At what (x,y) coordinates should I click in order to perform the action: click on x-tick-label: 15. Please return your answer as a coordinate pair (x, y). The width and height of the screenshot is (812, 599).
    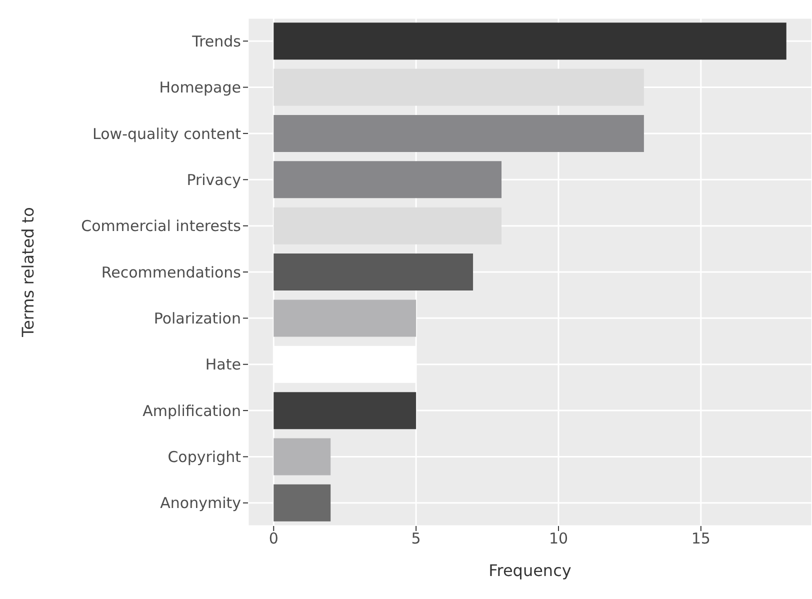
    Looking at the image, I should click on (700, 539).